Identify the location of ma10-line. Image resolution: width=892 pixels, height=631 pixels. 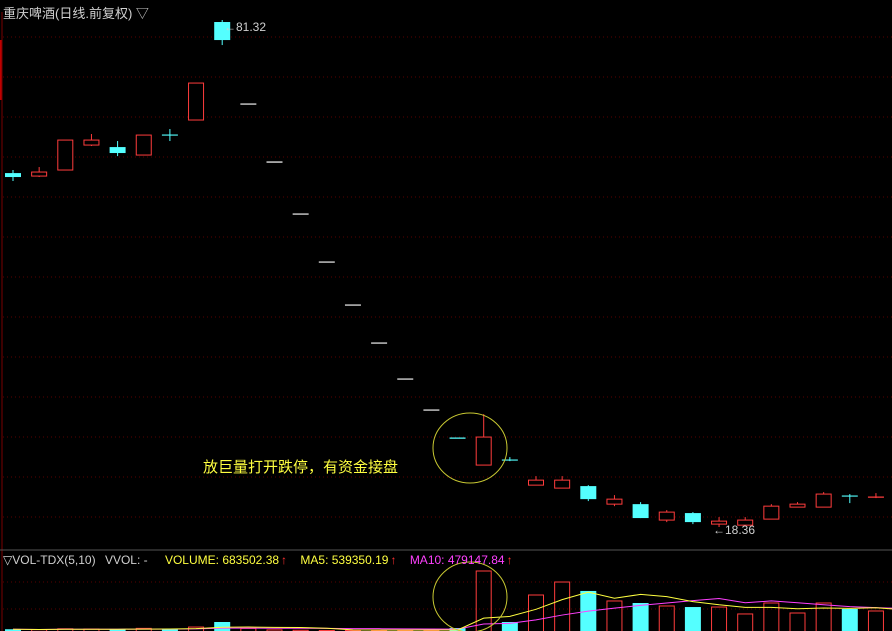
(452, 613).